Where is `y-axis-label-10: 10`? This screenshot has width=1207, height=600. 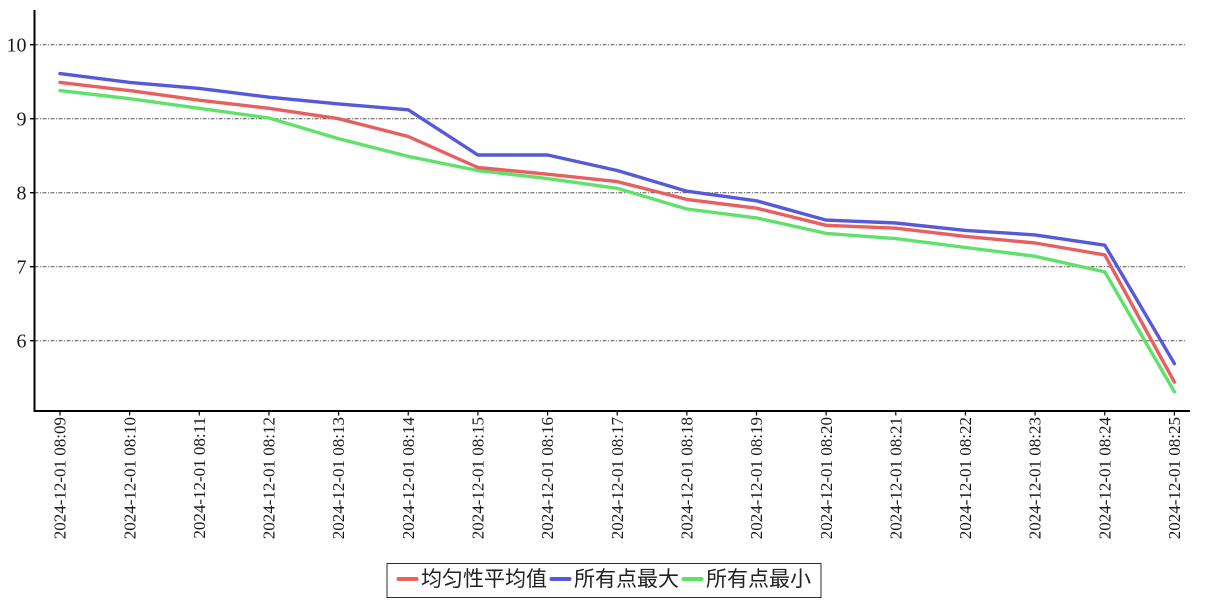
y-axis-label-10: 10 is located at coordinates (17, 45).